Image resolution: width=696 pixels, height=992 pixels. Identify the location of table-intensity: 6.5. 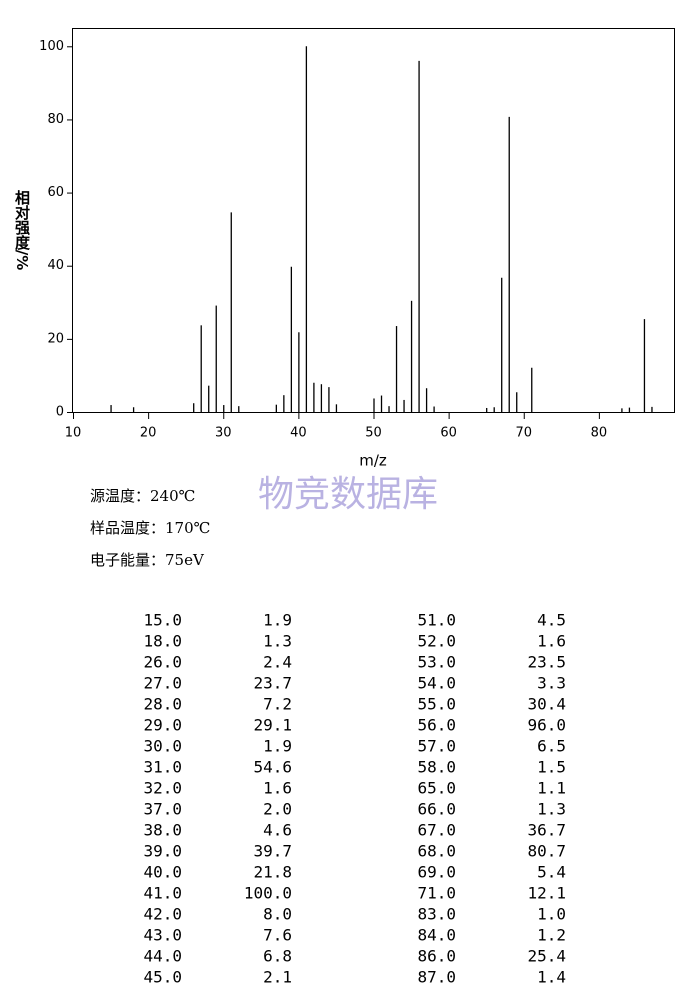
(551, 746).